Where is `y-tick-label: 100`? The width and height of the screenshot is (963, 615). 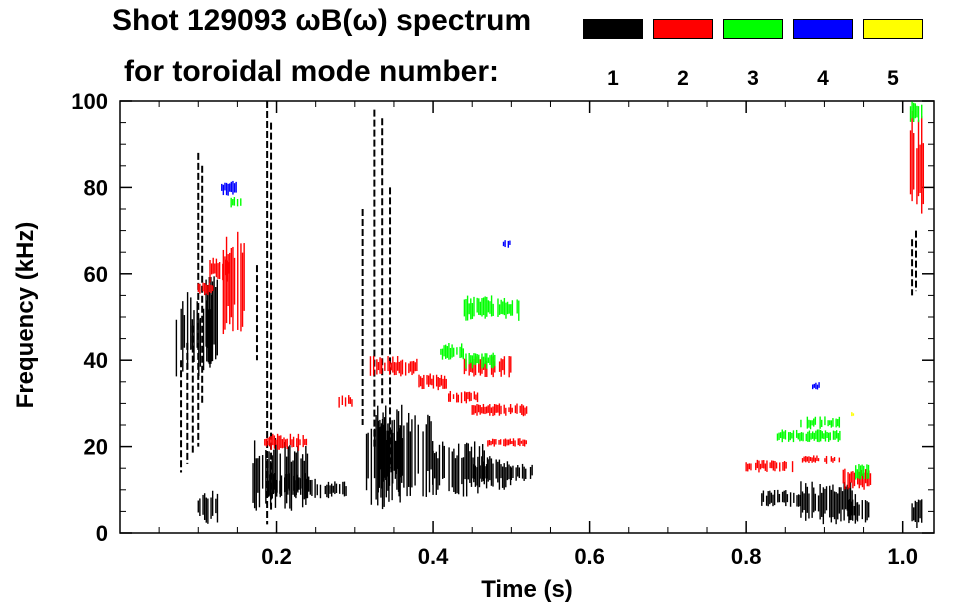 y-tick-label: 100 is located at coordinates (89, 101).